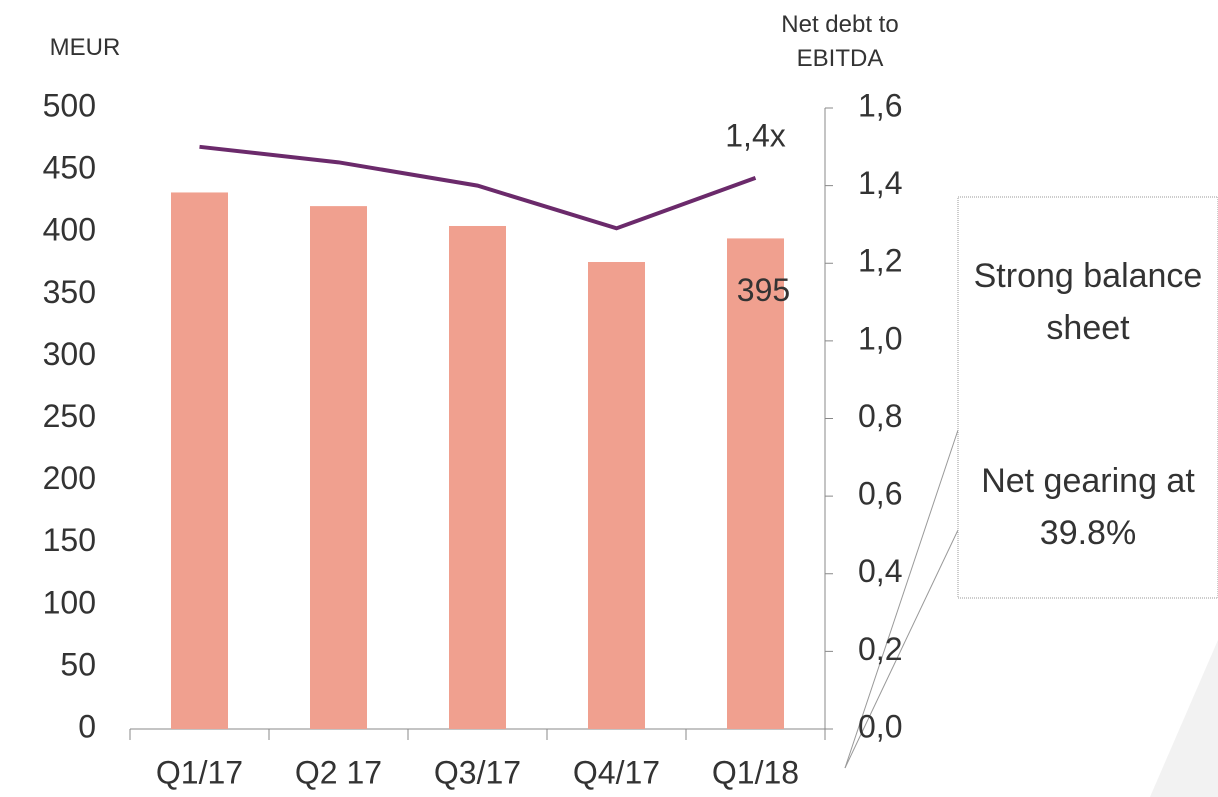  I want to click on y2-tick-label: 1,0, so click(880, 338).